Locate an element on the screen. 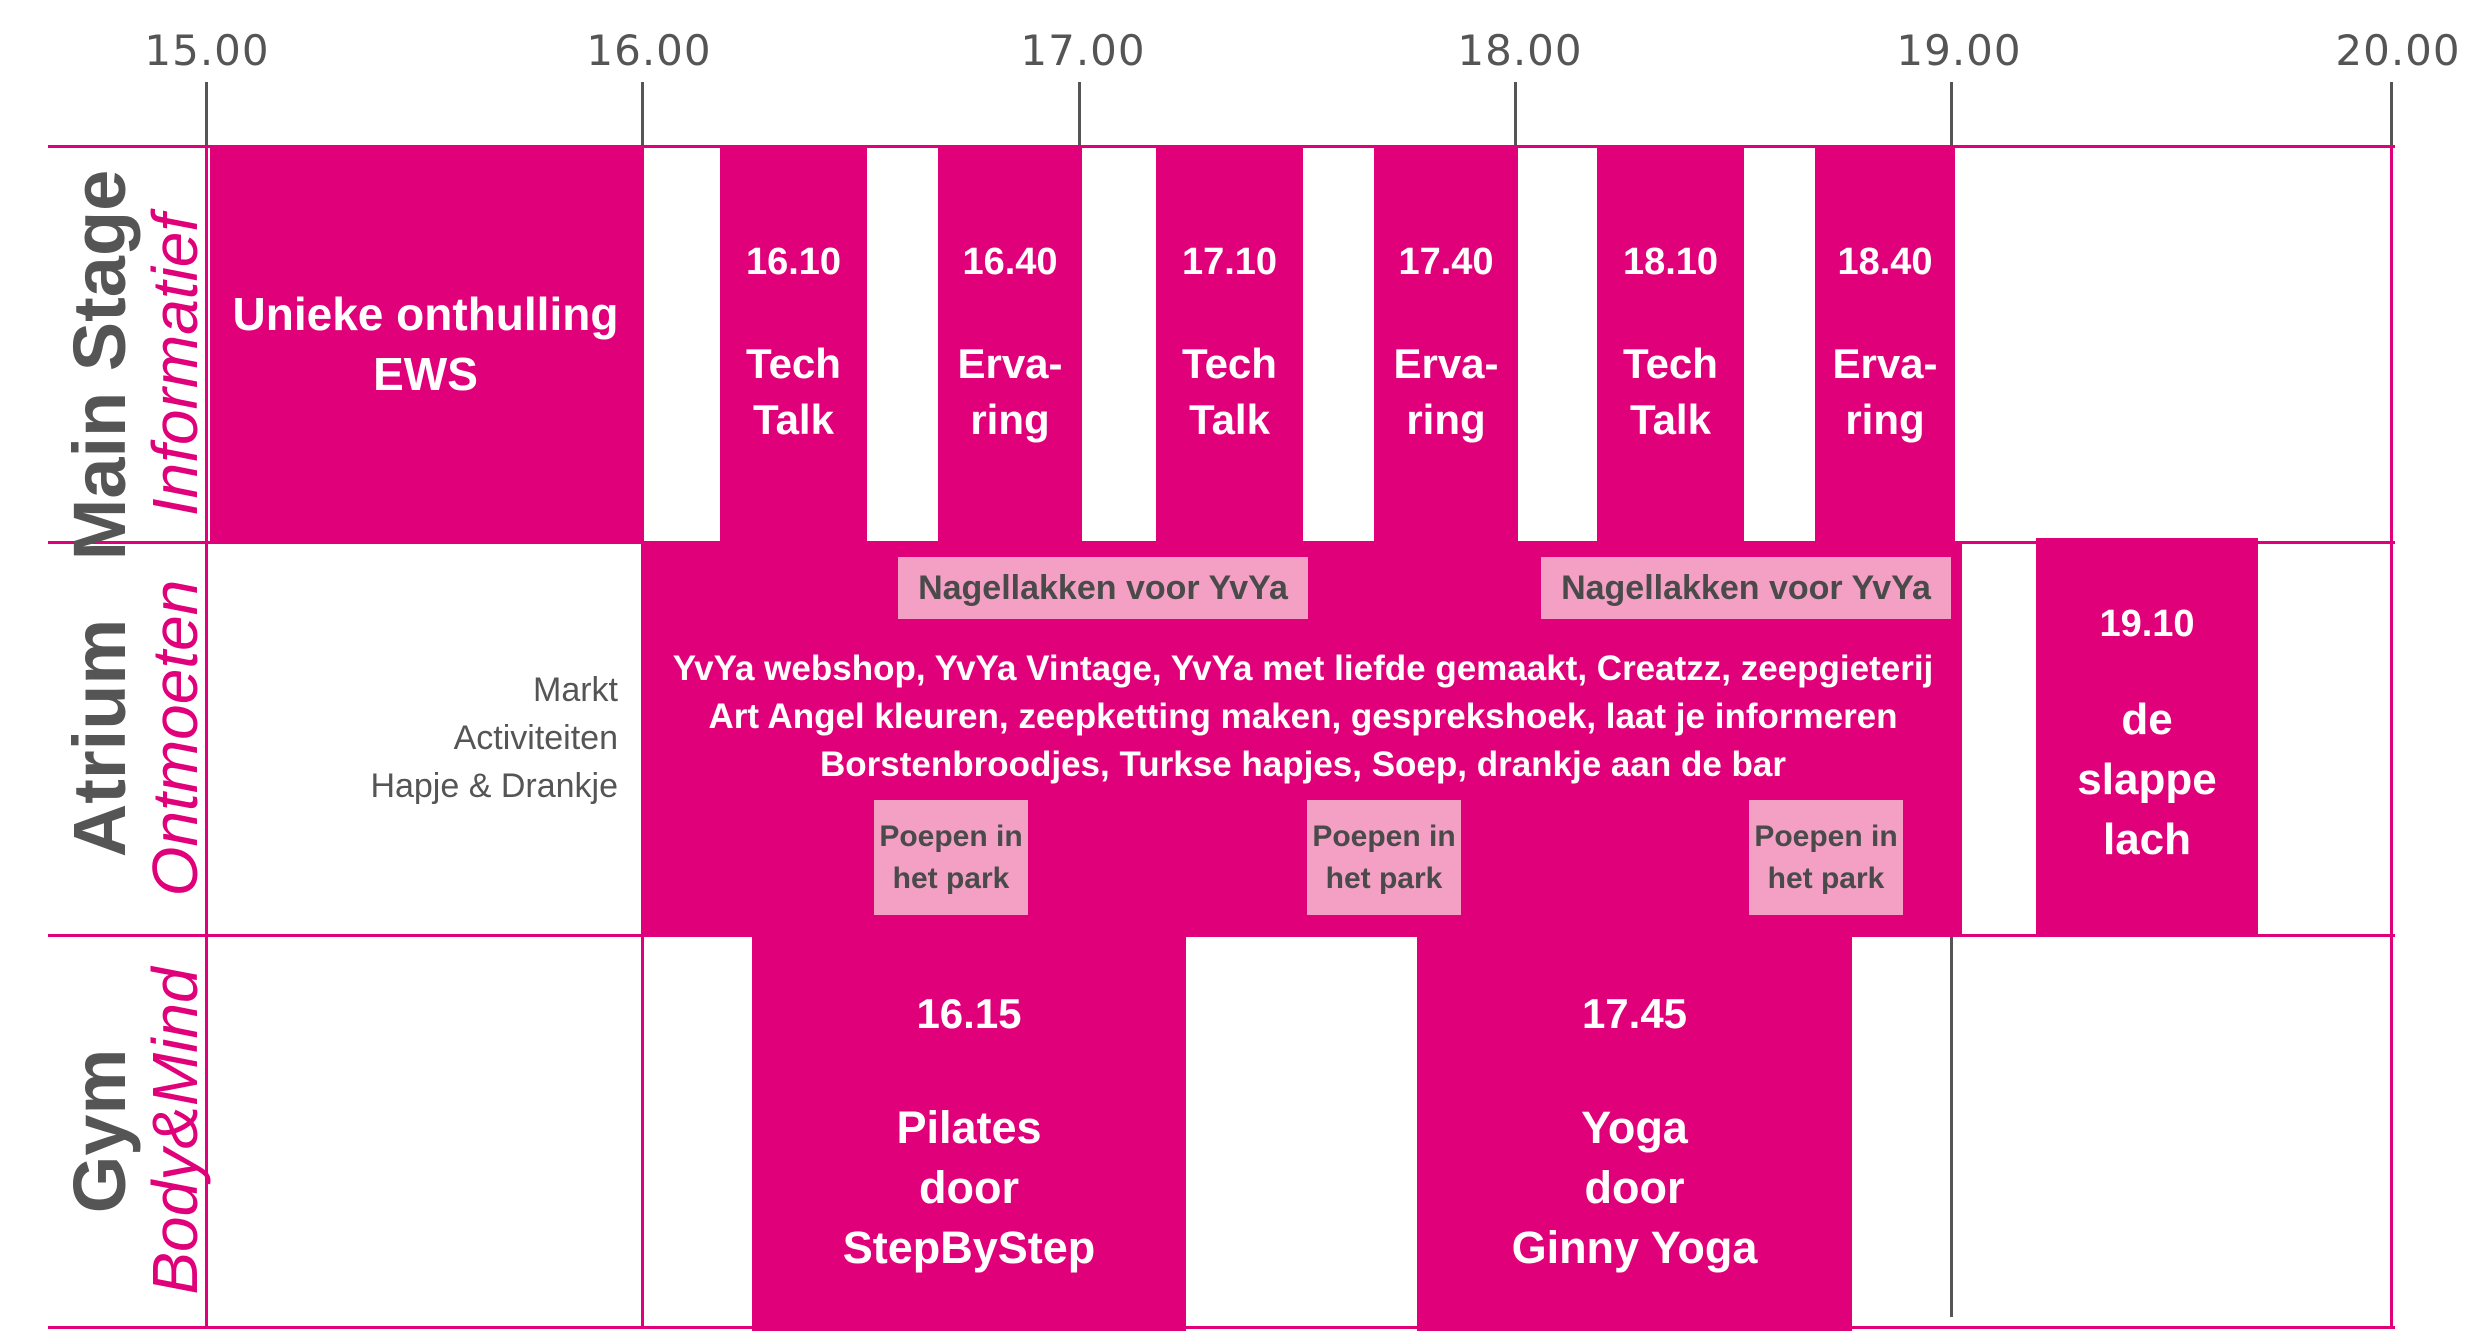  event-label: Yoga is located at coordinates (1634, 1127).